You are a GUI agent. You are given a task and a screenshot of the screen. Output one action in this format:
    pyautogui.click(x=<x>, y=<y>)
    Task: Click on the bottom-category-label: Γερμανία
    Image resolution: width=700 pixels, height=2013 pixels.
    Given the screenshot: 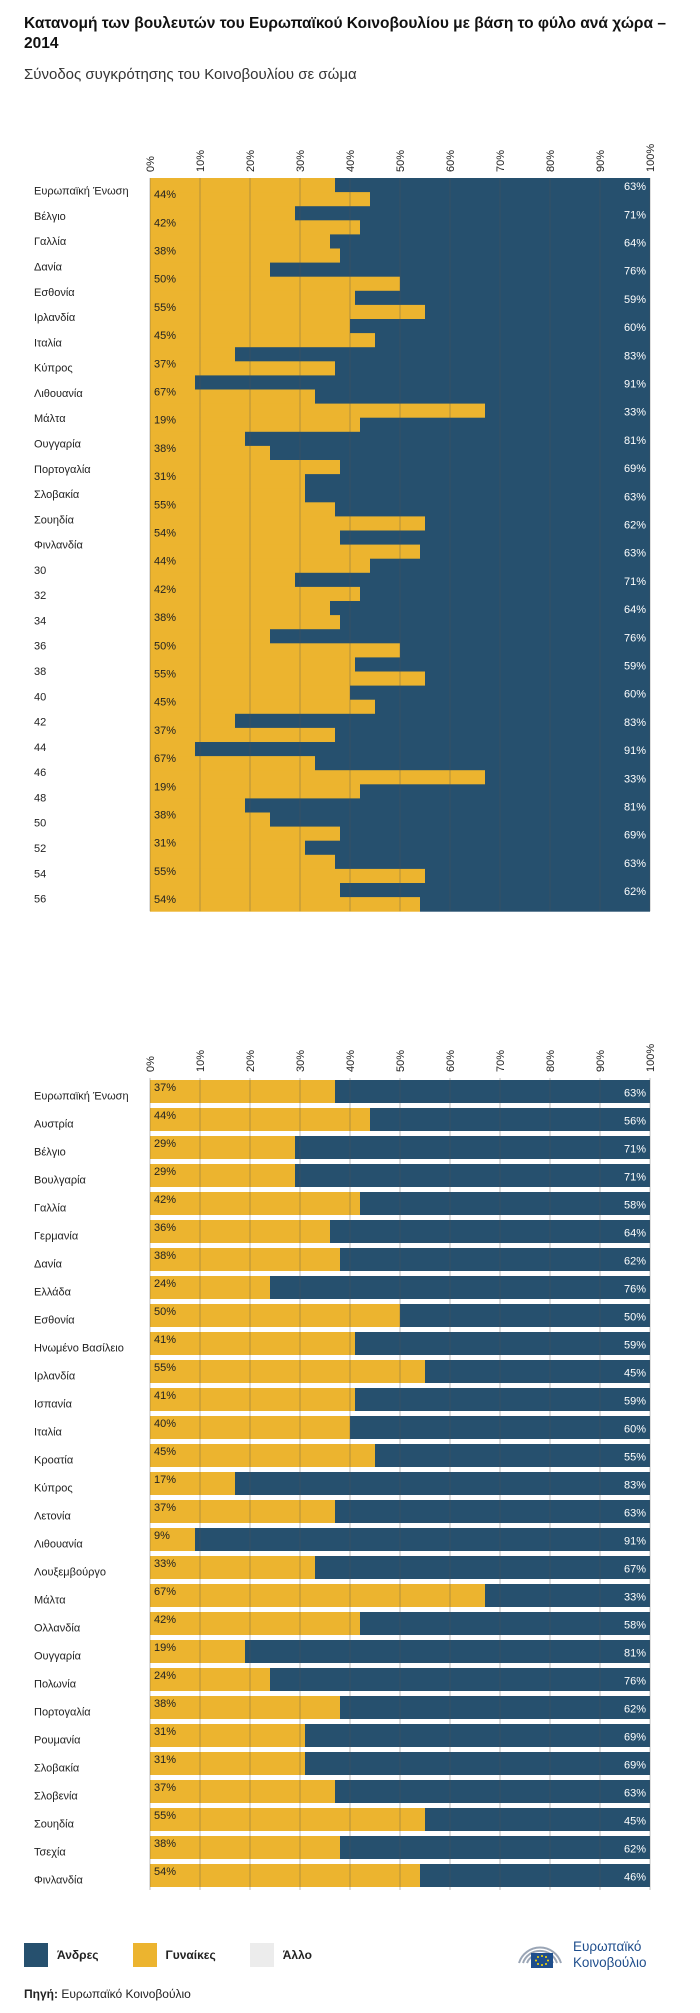 What is the action you would take?
    pyautogui.click(x=56, y=1237)
    